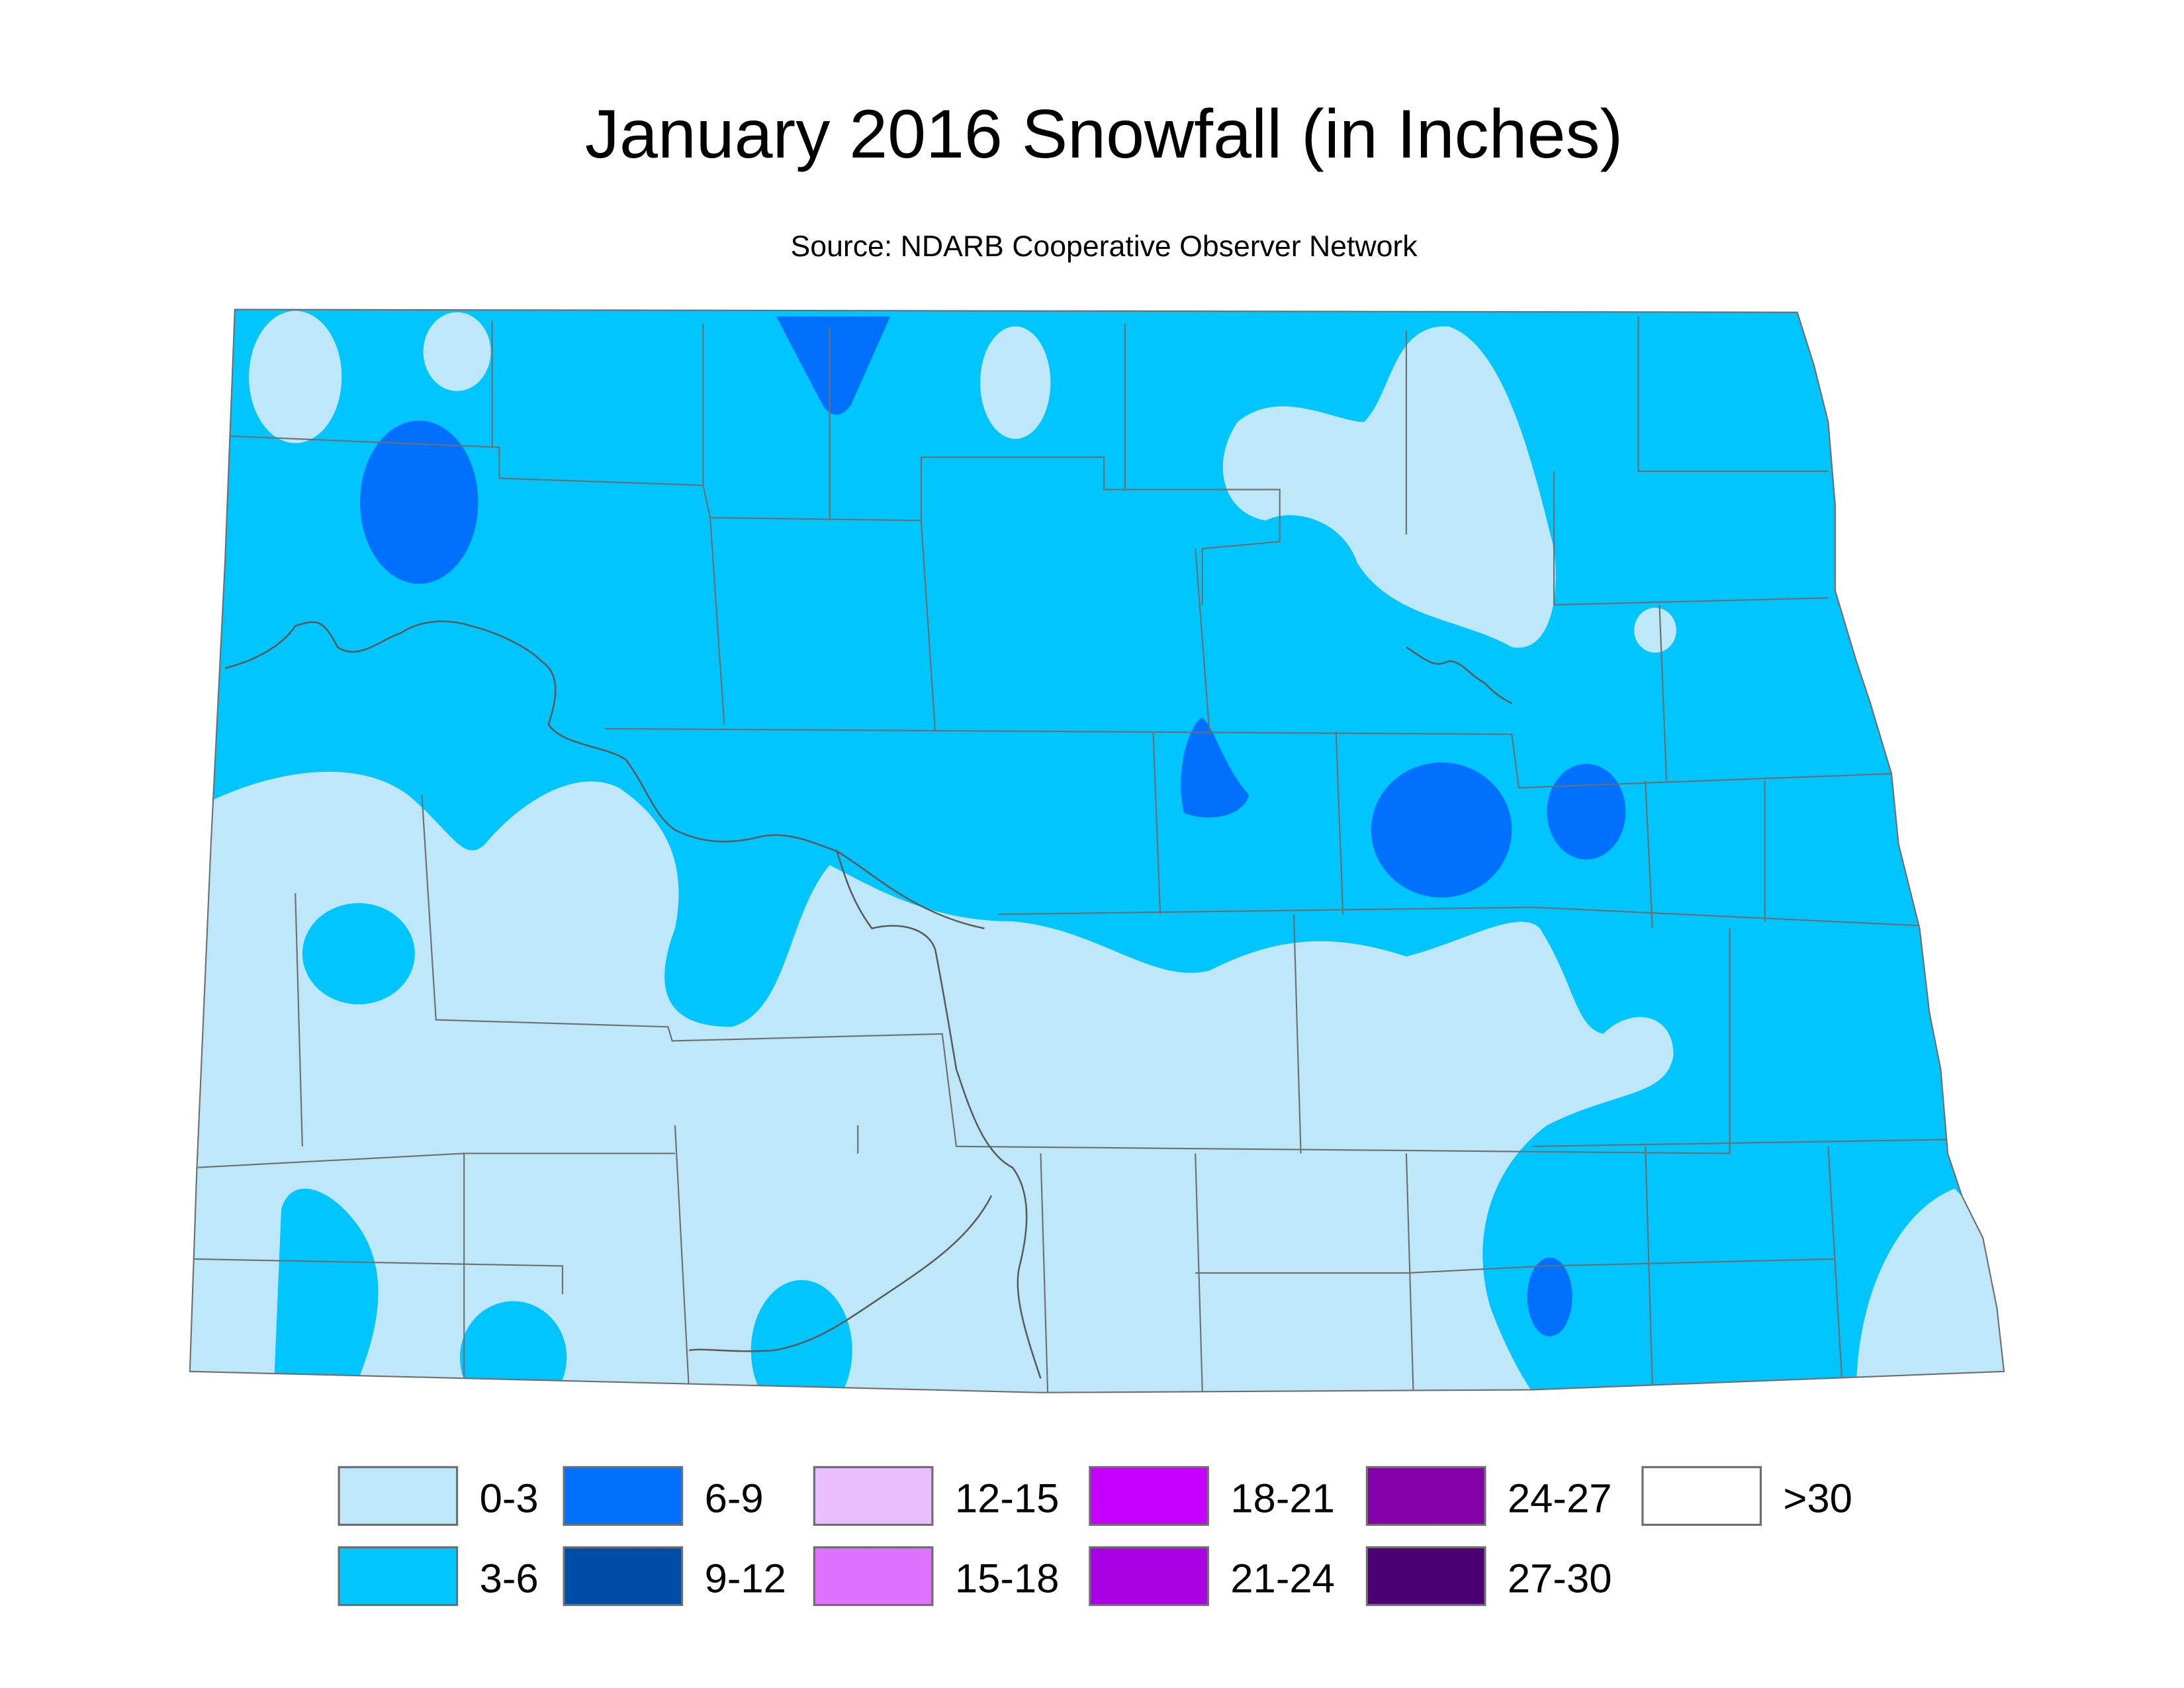  Describe the element at coordinates (734, 1498) in the screenshot. I see `legend-label: 6-9` at that location.